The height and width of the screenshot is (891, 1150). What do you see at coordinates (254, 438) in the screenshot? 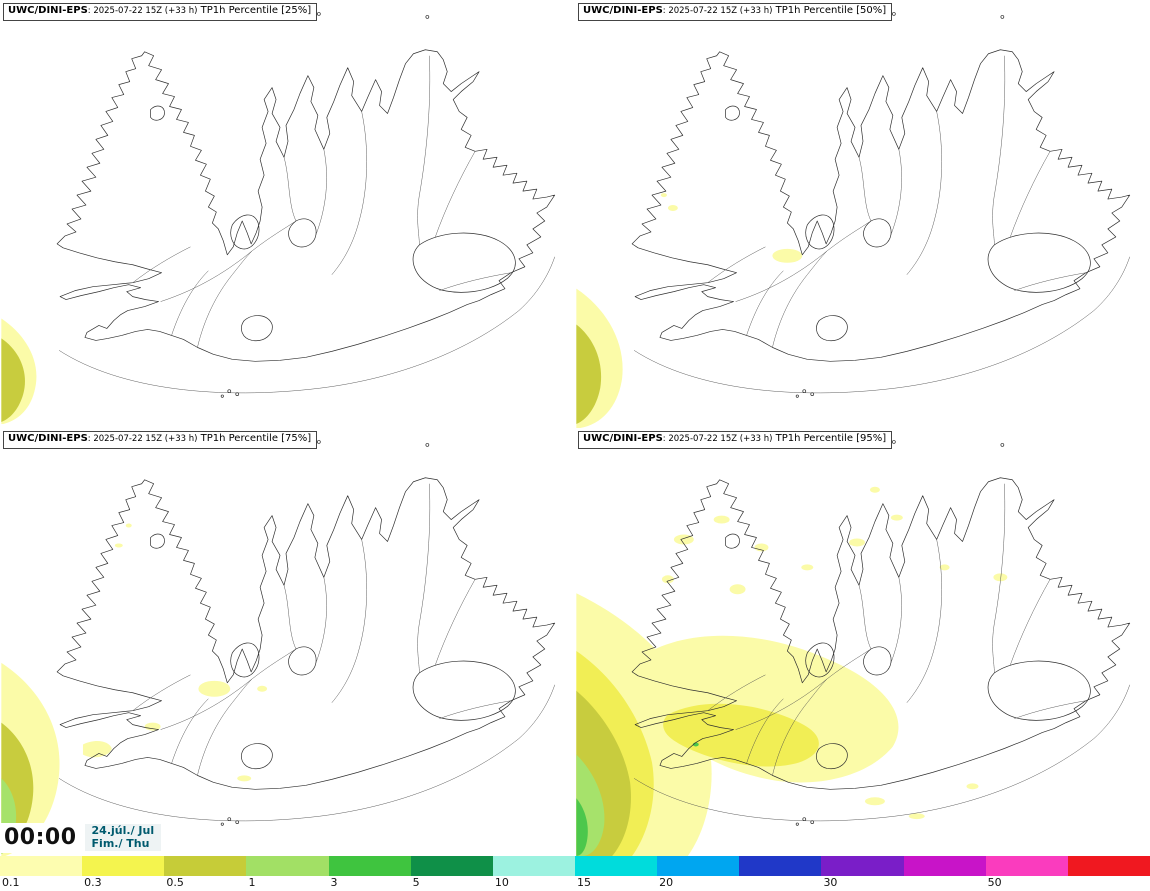
I see `parameter-label: TP1h Percentile [75%]` at bounding box center [254, 438].